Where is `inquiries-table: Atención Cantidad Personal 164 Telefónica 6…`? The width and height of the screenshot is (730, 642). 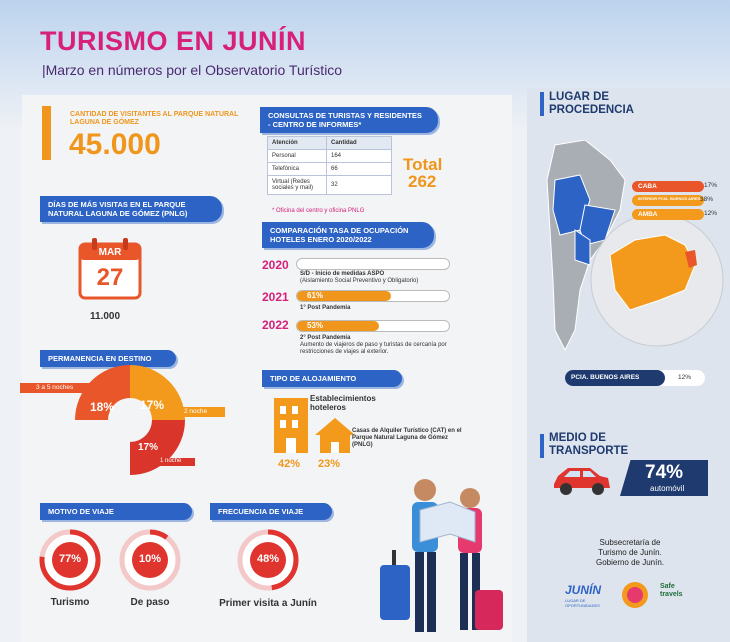
inquiries-table: Atención Cantidad Personal 164 Telefónica 6… is located at coordinates (329, 165).